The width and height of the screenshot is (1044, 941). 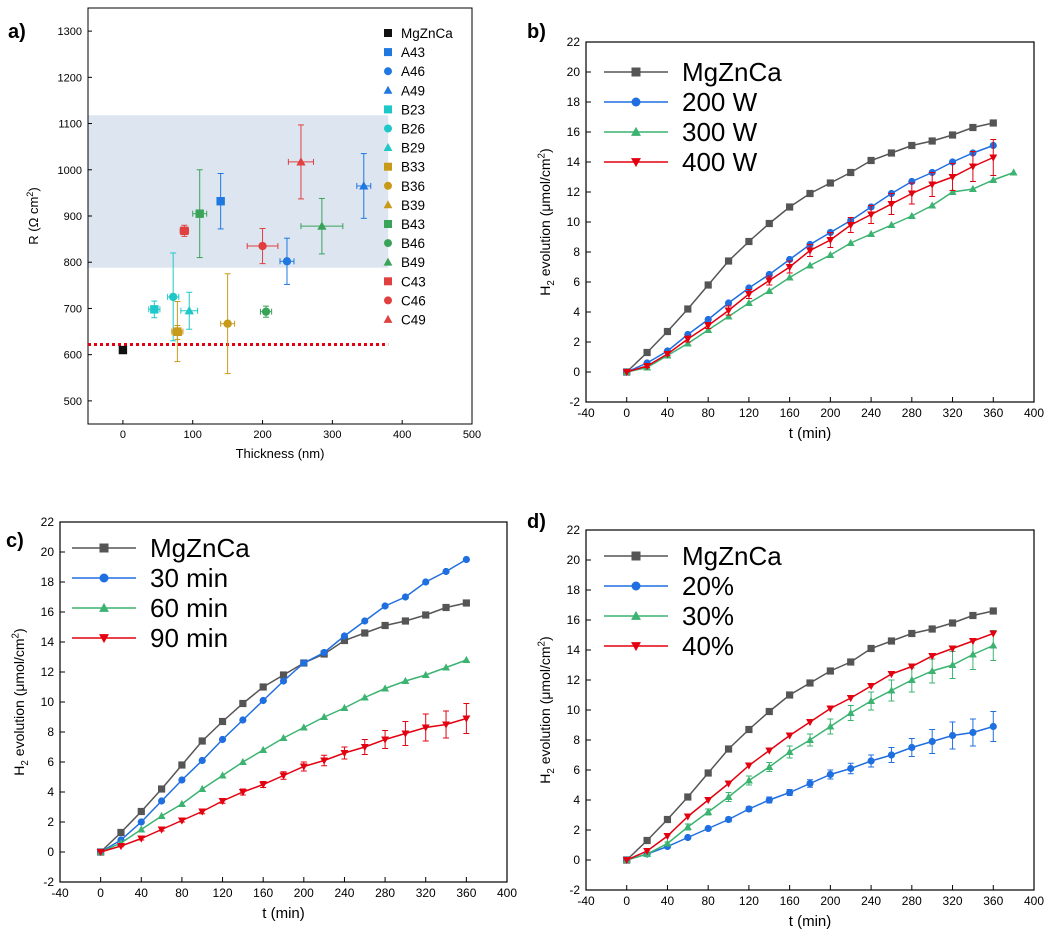 I want to click on y-tick-label: 20, so click(x=48, y=552).